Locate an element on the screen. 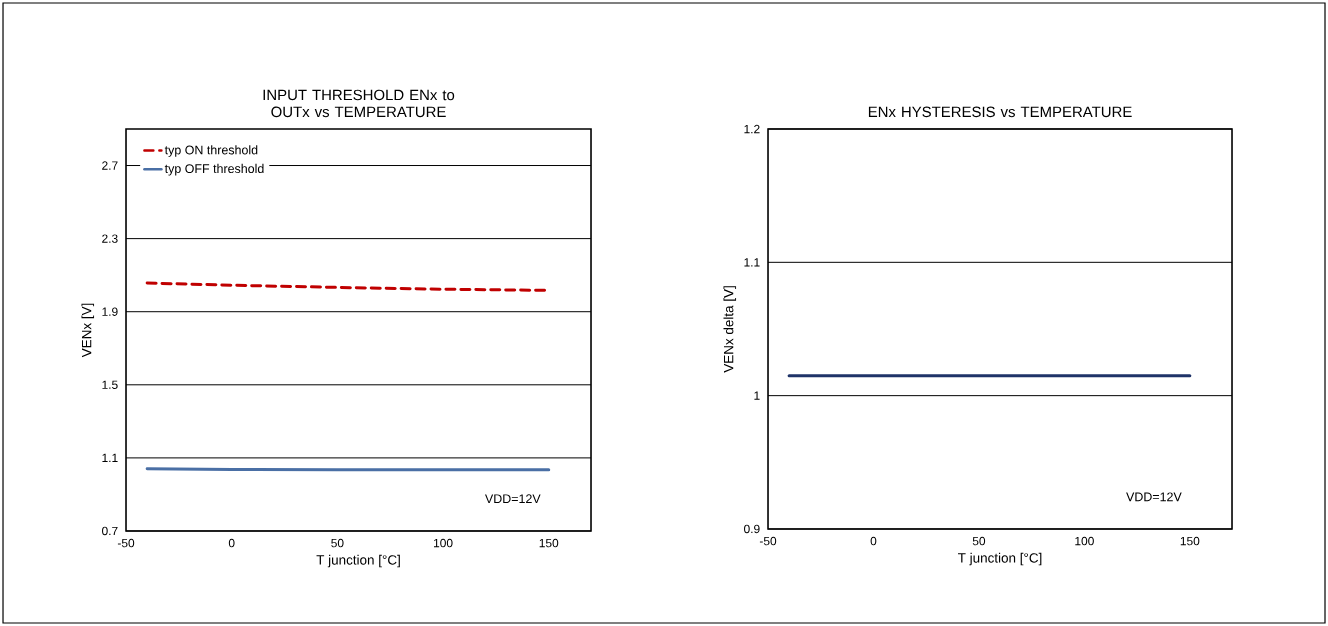 The width and height of the screenshot is (1328, 626). y-tick-label: 1.2 is located at coordinates (752, 129).